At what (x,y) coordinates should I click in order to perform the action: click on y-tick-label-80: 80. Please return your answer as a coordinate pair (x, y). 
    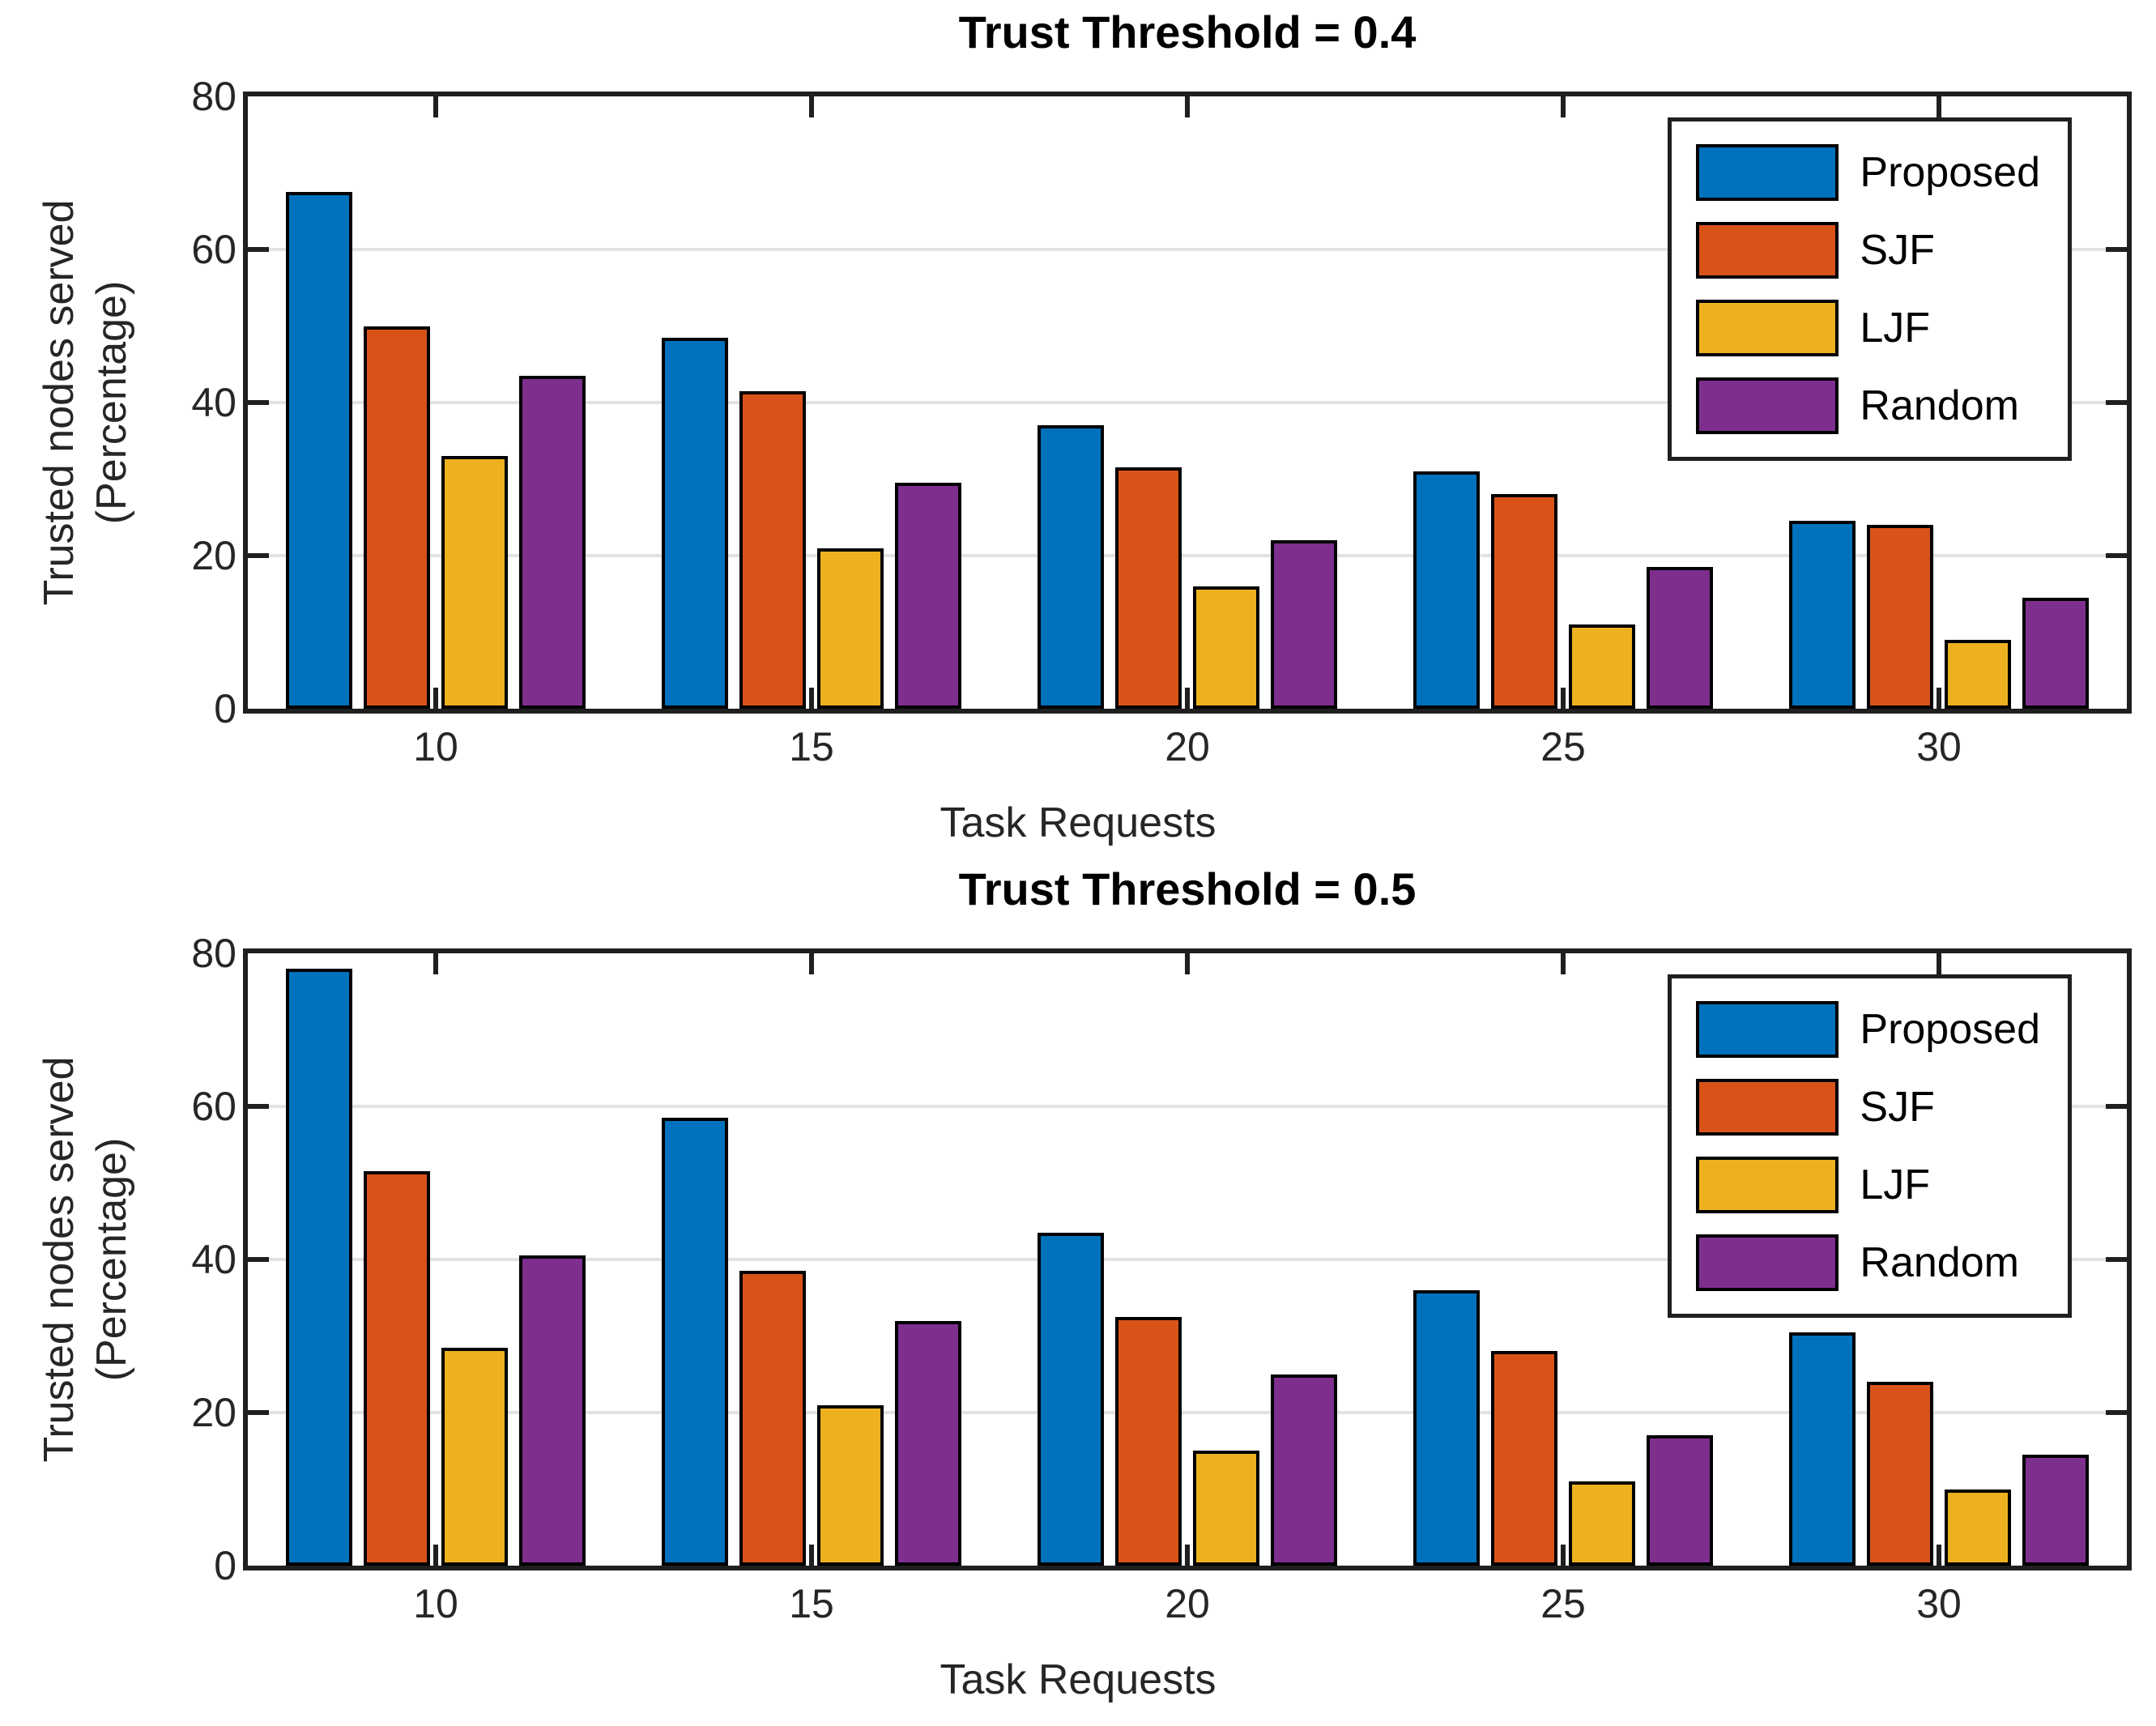
    Looking at the image, I should click on (213, 953).